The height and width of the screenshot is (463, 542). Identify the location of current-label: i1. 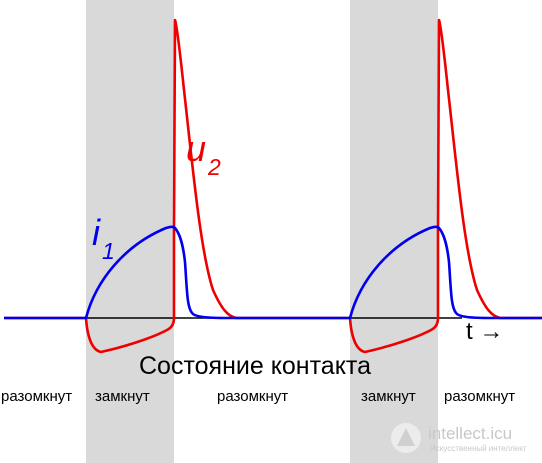
(103, 238).